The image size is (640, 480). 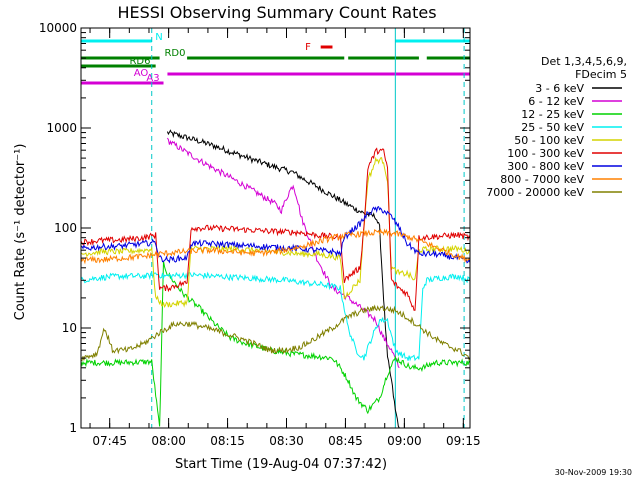 I want to click on legend-header: Det 1,3,4,5,6,9,, so click(x=584, y=61).